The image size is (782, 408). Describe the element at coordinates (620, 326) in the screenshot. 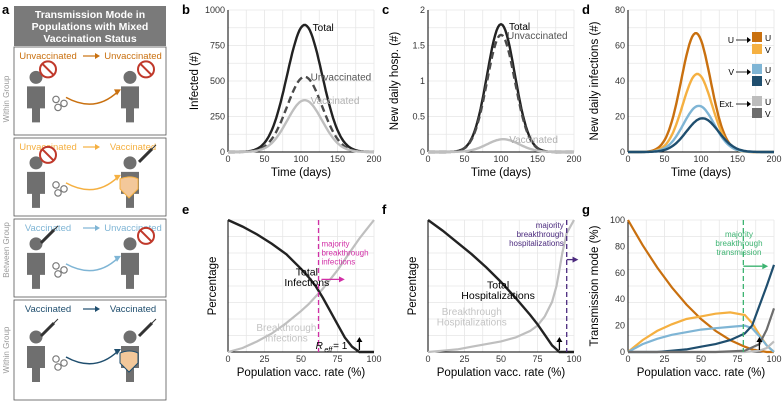

I see `y-tick-label: 20` at that location.